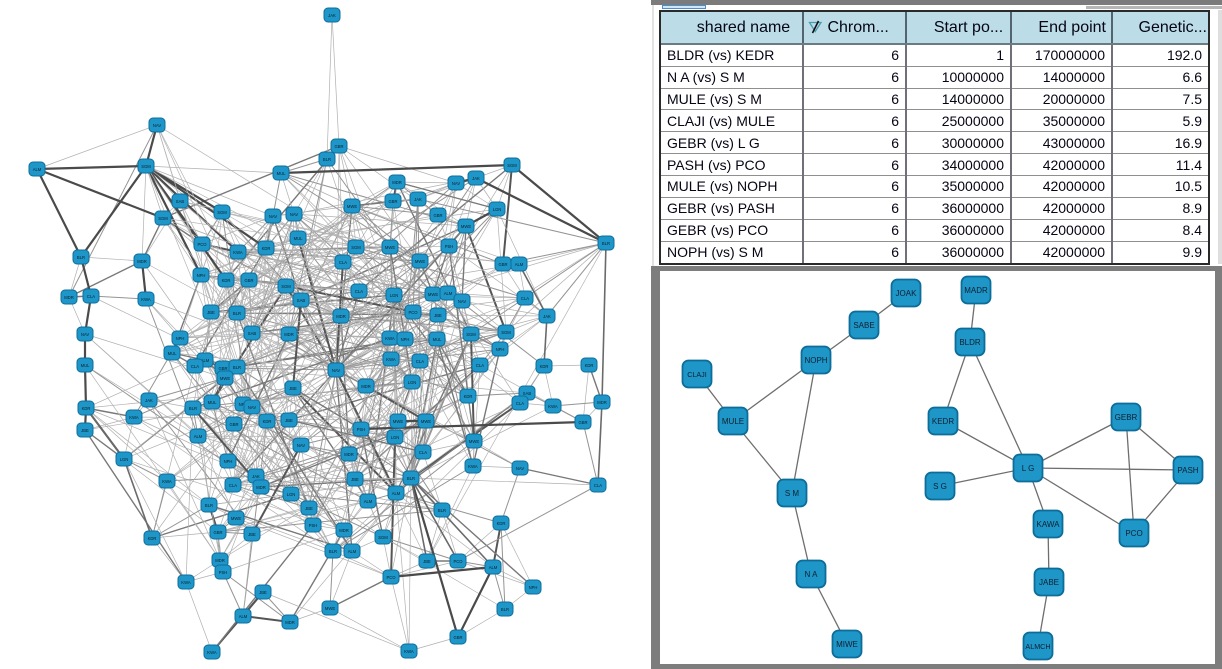 The width and height of the screenshot is (1222, 669). I want to click on svg-text: JABE, so click(1049, 582).